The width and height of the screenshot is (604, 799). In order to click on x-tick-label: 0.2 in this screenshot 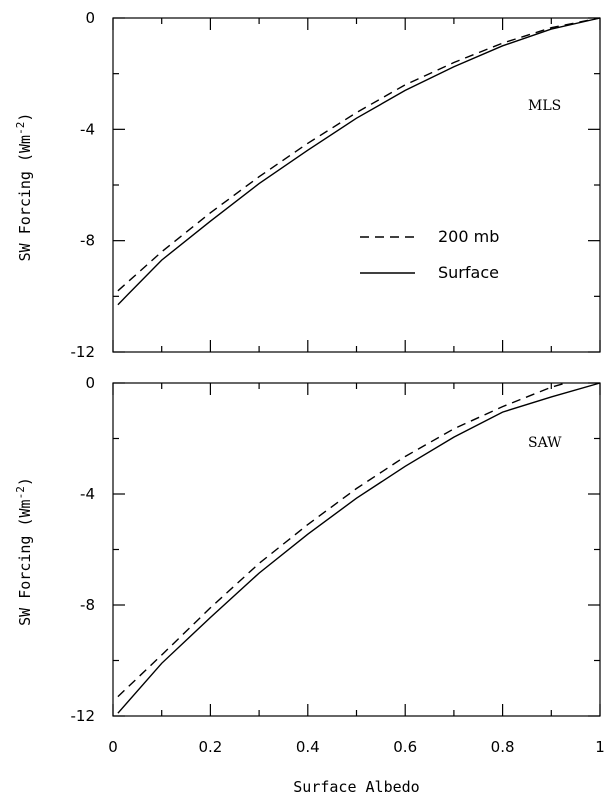, I will do `click(210, 747)`.